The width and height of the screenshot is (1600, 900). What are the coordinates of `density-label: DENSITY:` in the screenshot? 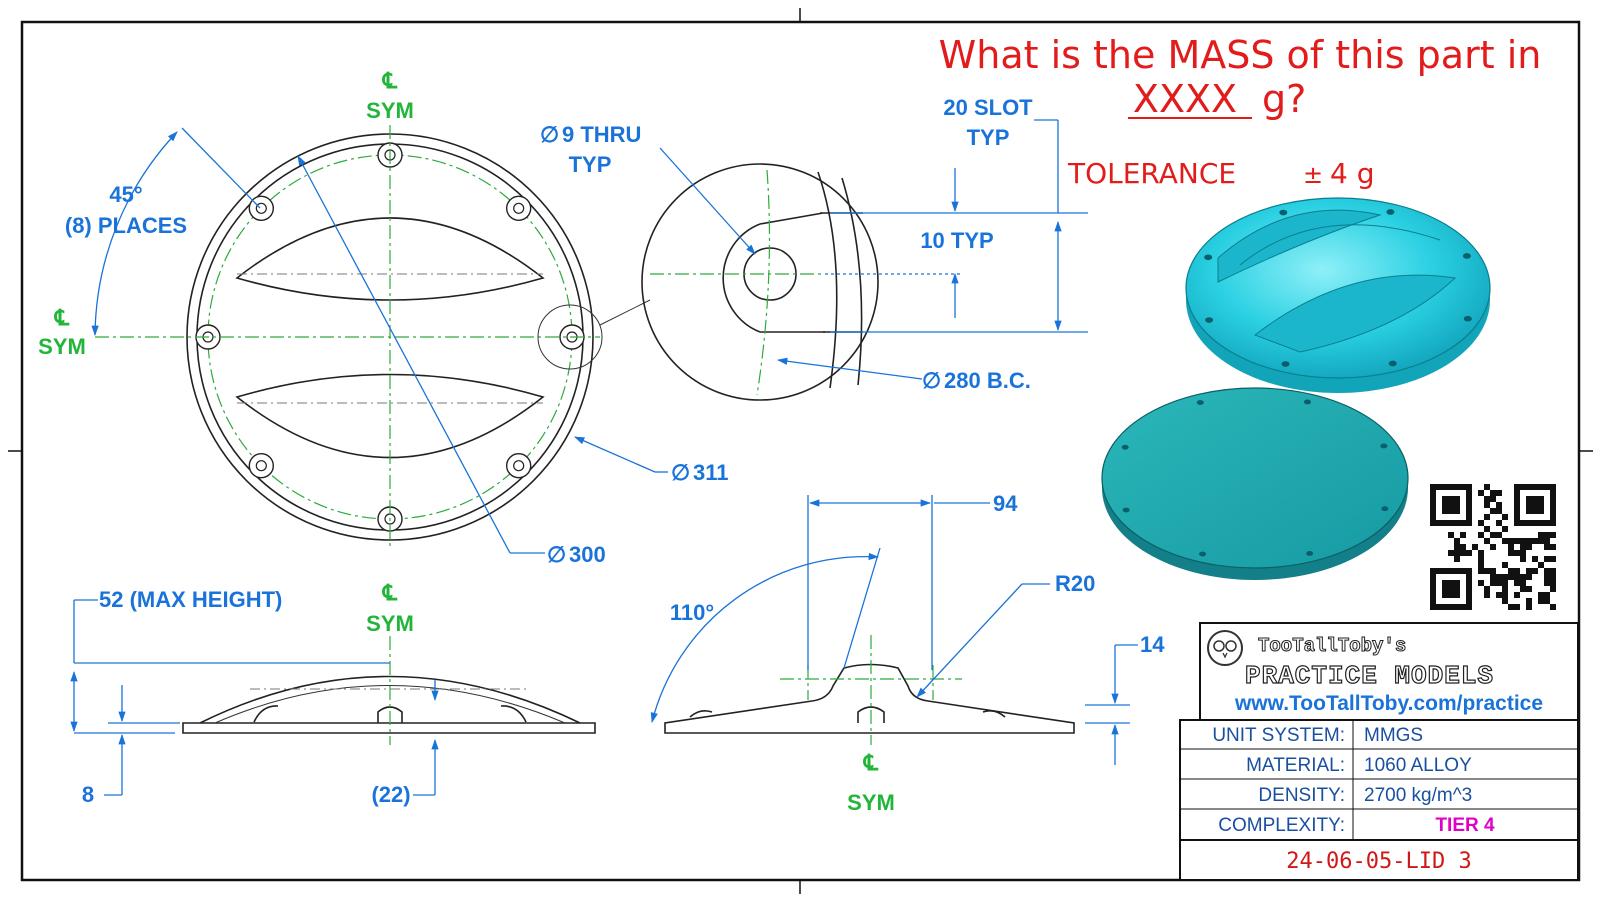 It's located at (1301, 795).